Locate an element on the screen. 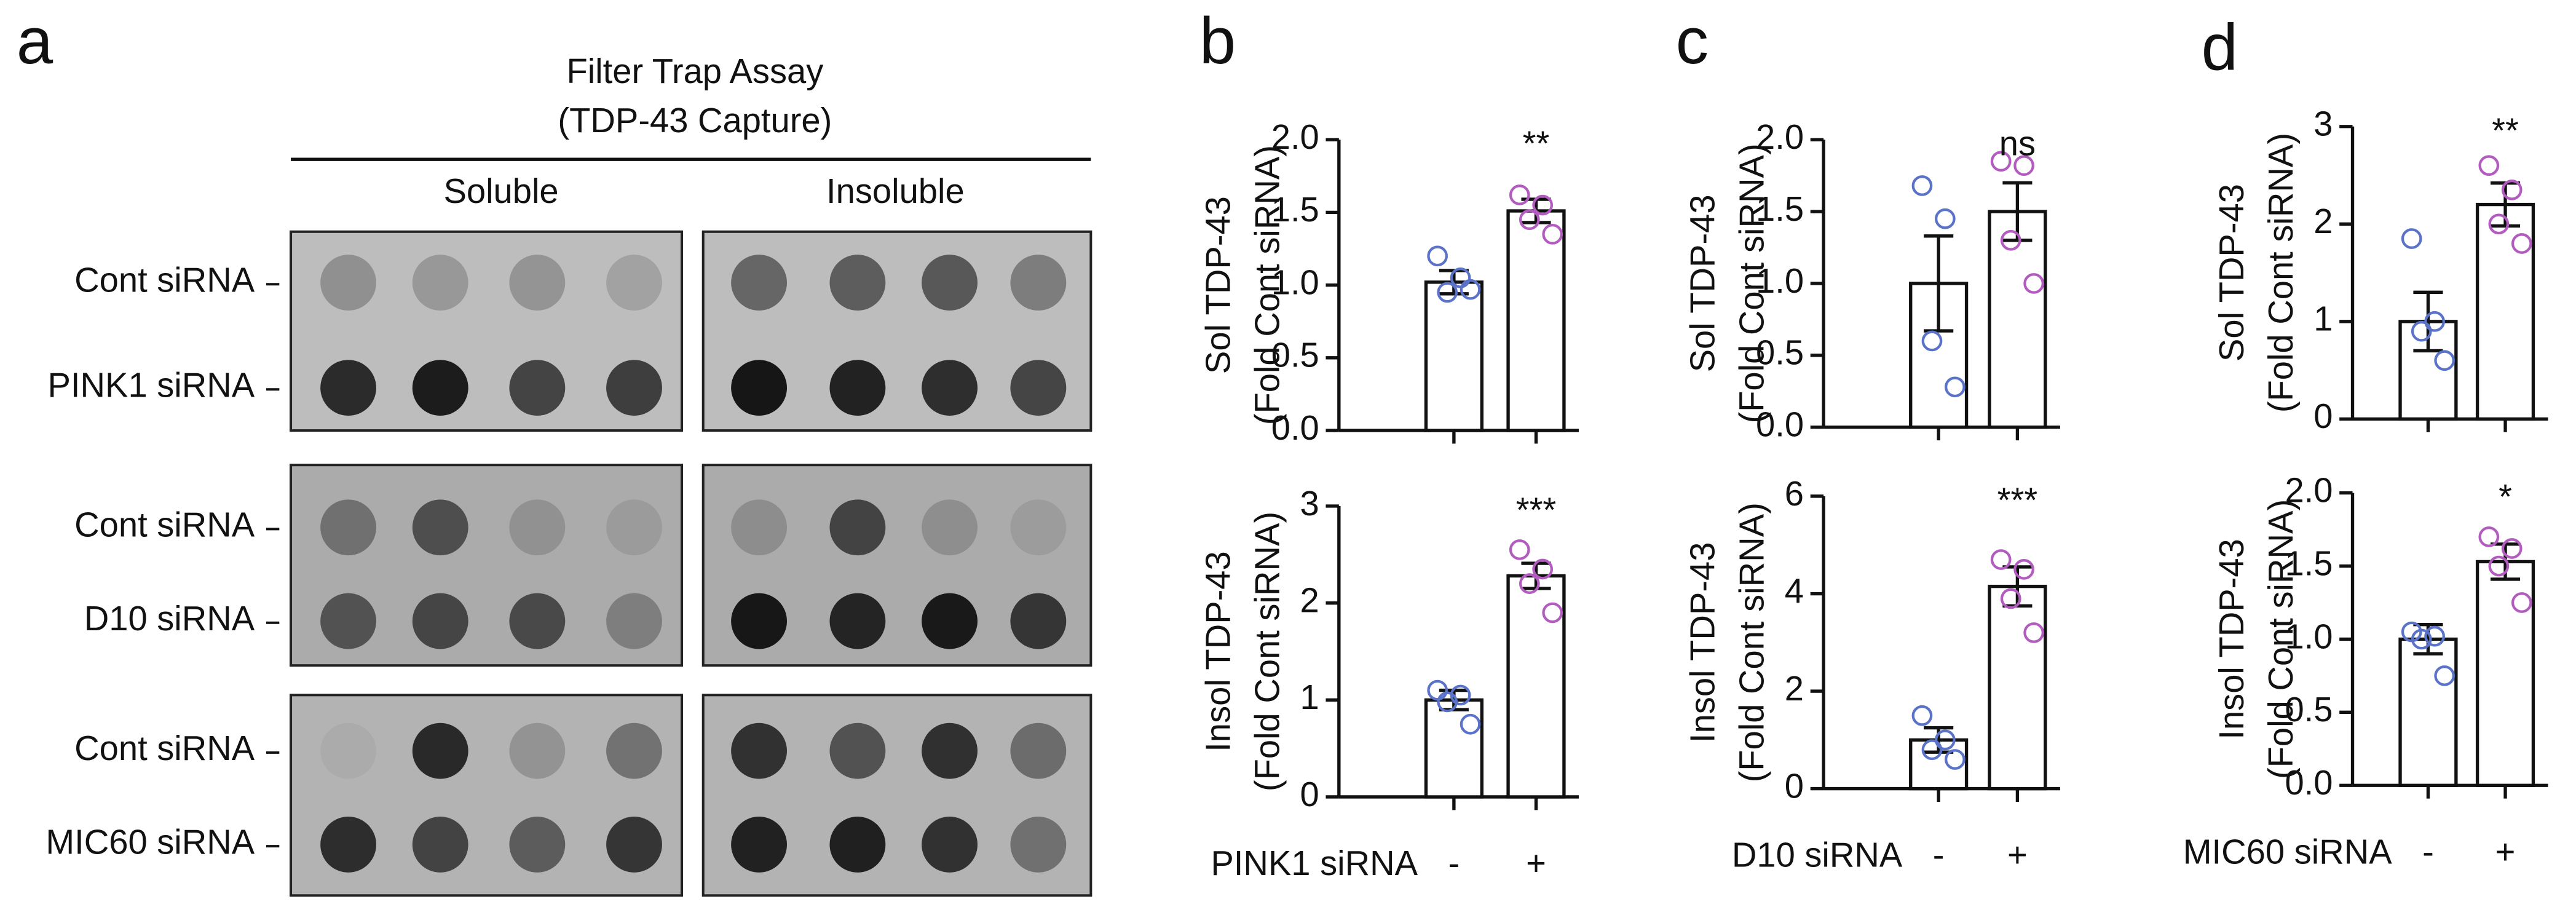 Image resolution: width=2576 pixels, height=907 pixels. y-tick-label: 1 is located at coordinates (1309, 697).